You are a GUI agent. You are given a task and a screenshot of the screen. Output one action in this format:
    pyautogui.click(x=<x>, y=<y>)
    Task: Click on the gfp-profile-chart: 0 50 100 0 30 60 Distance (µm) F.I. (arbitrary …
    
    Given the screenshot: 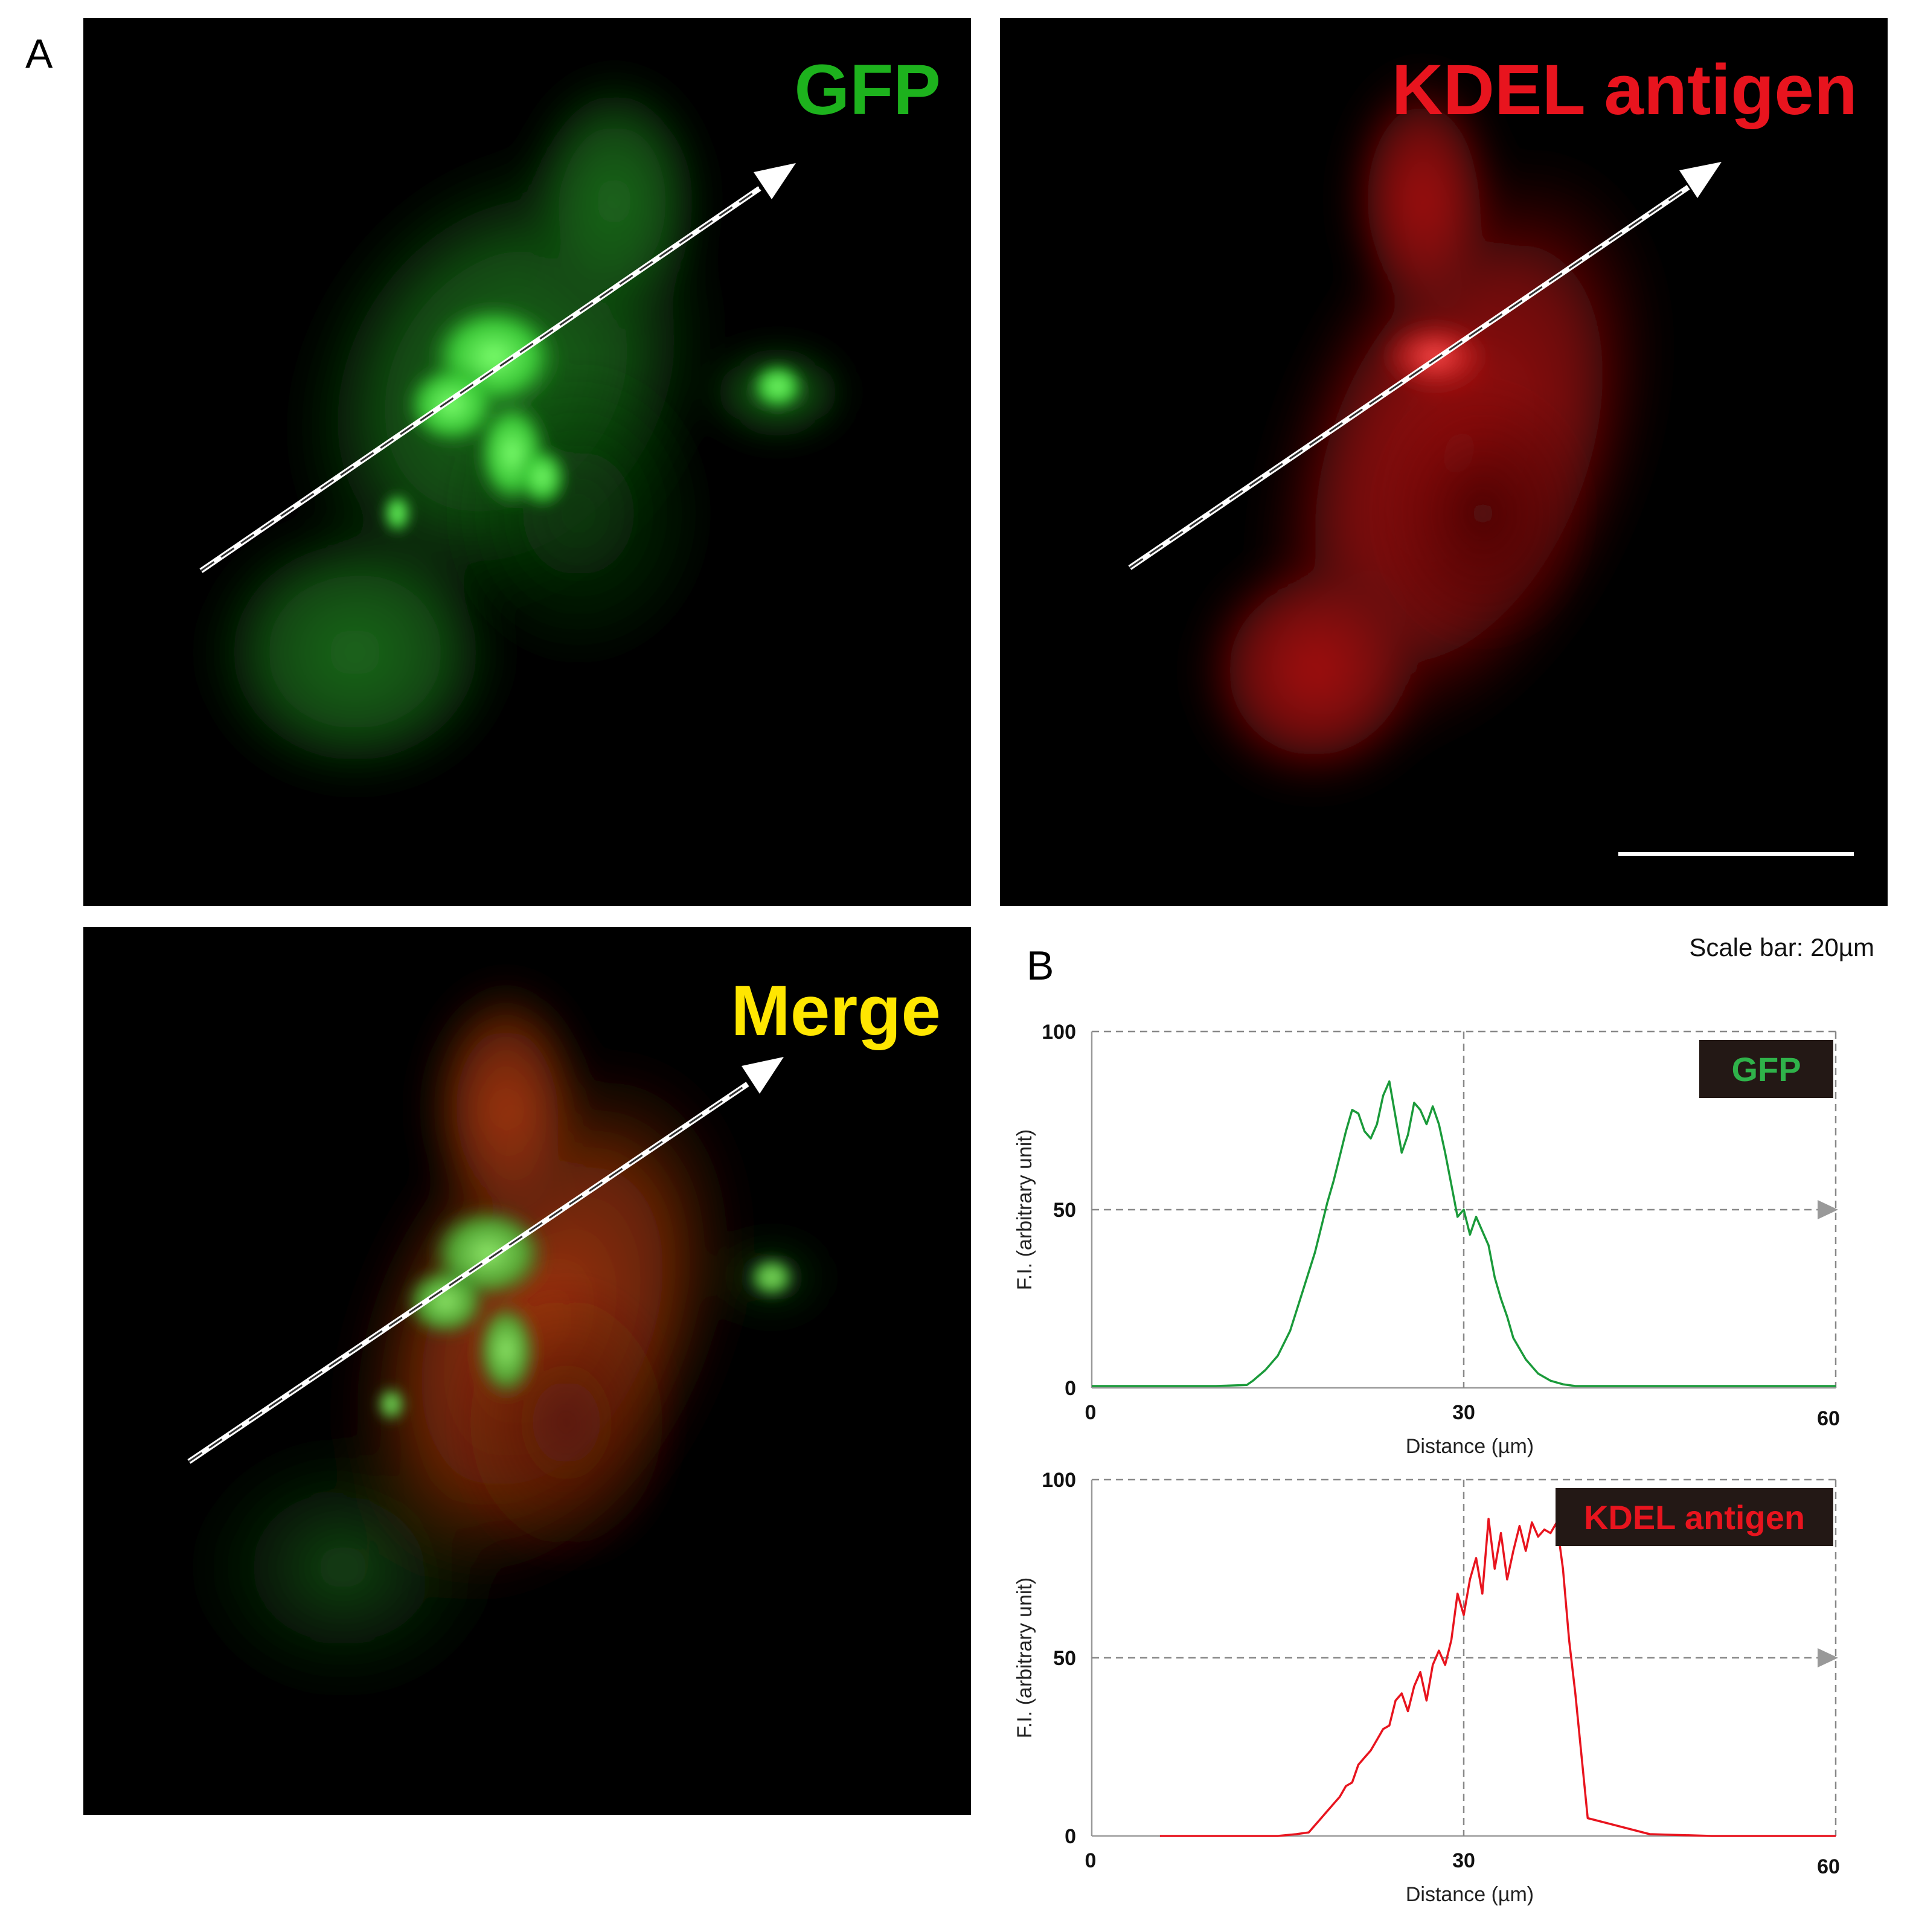 What is the action you would take?
    pyautogui.click(x=1449, y=1236)
    